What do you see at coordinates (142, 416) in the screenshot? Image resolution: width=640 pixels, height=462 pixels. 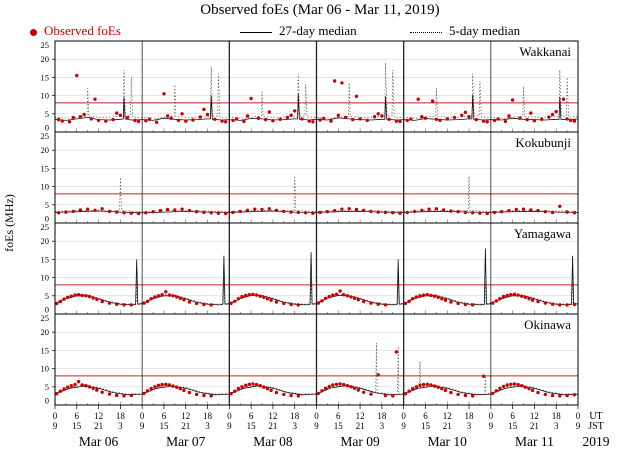 I see `ut-tick-label: 0` at bounding box center [142, 416].